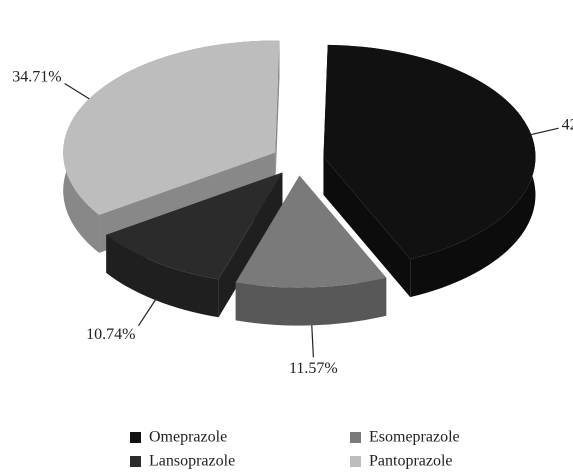  What do you see at coordinates (367, 227) in the screenshot?
I see `slice-wall` at bounding box center [367, 227].